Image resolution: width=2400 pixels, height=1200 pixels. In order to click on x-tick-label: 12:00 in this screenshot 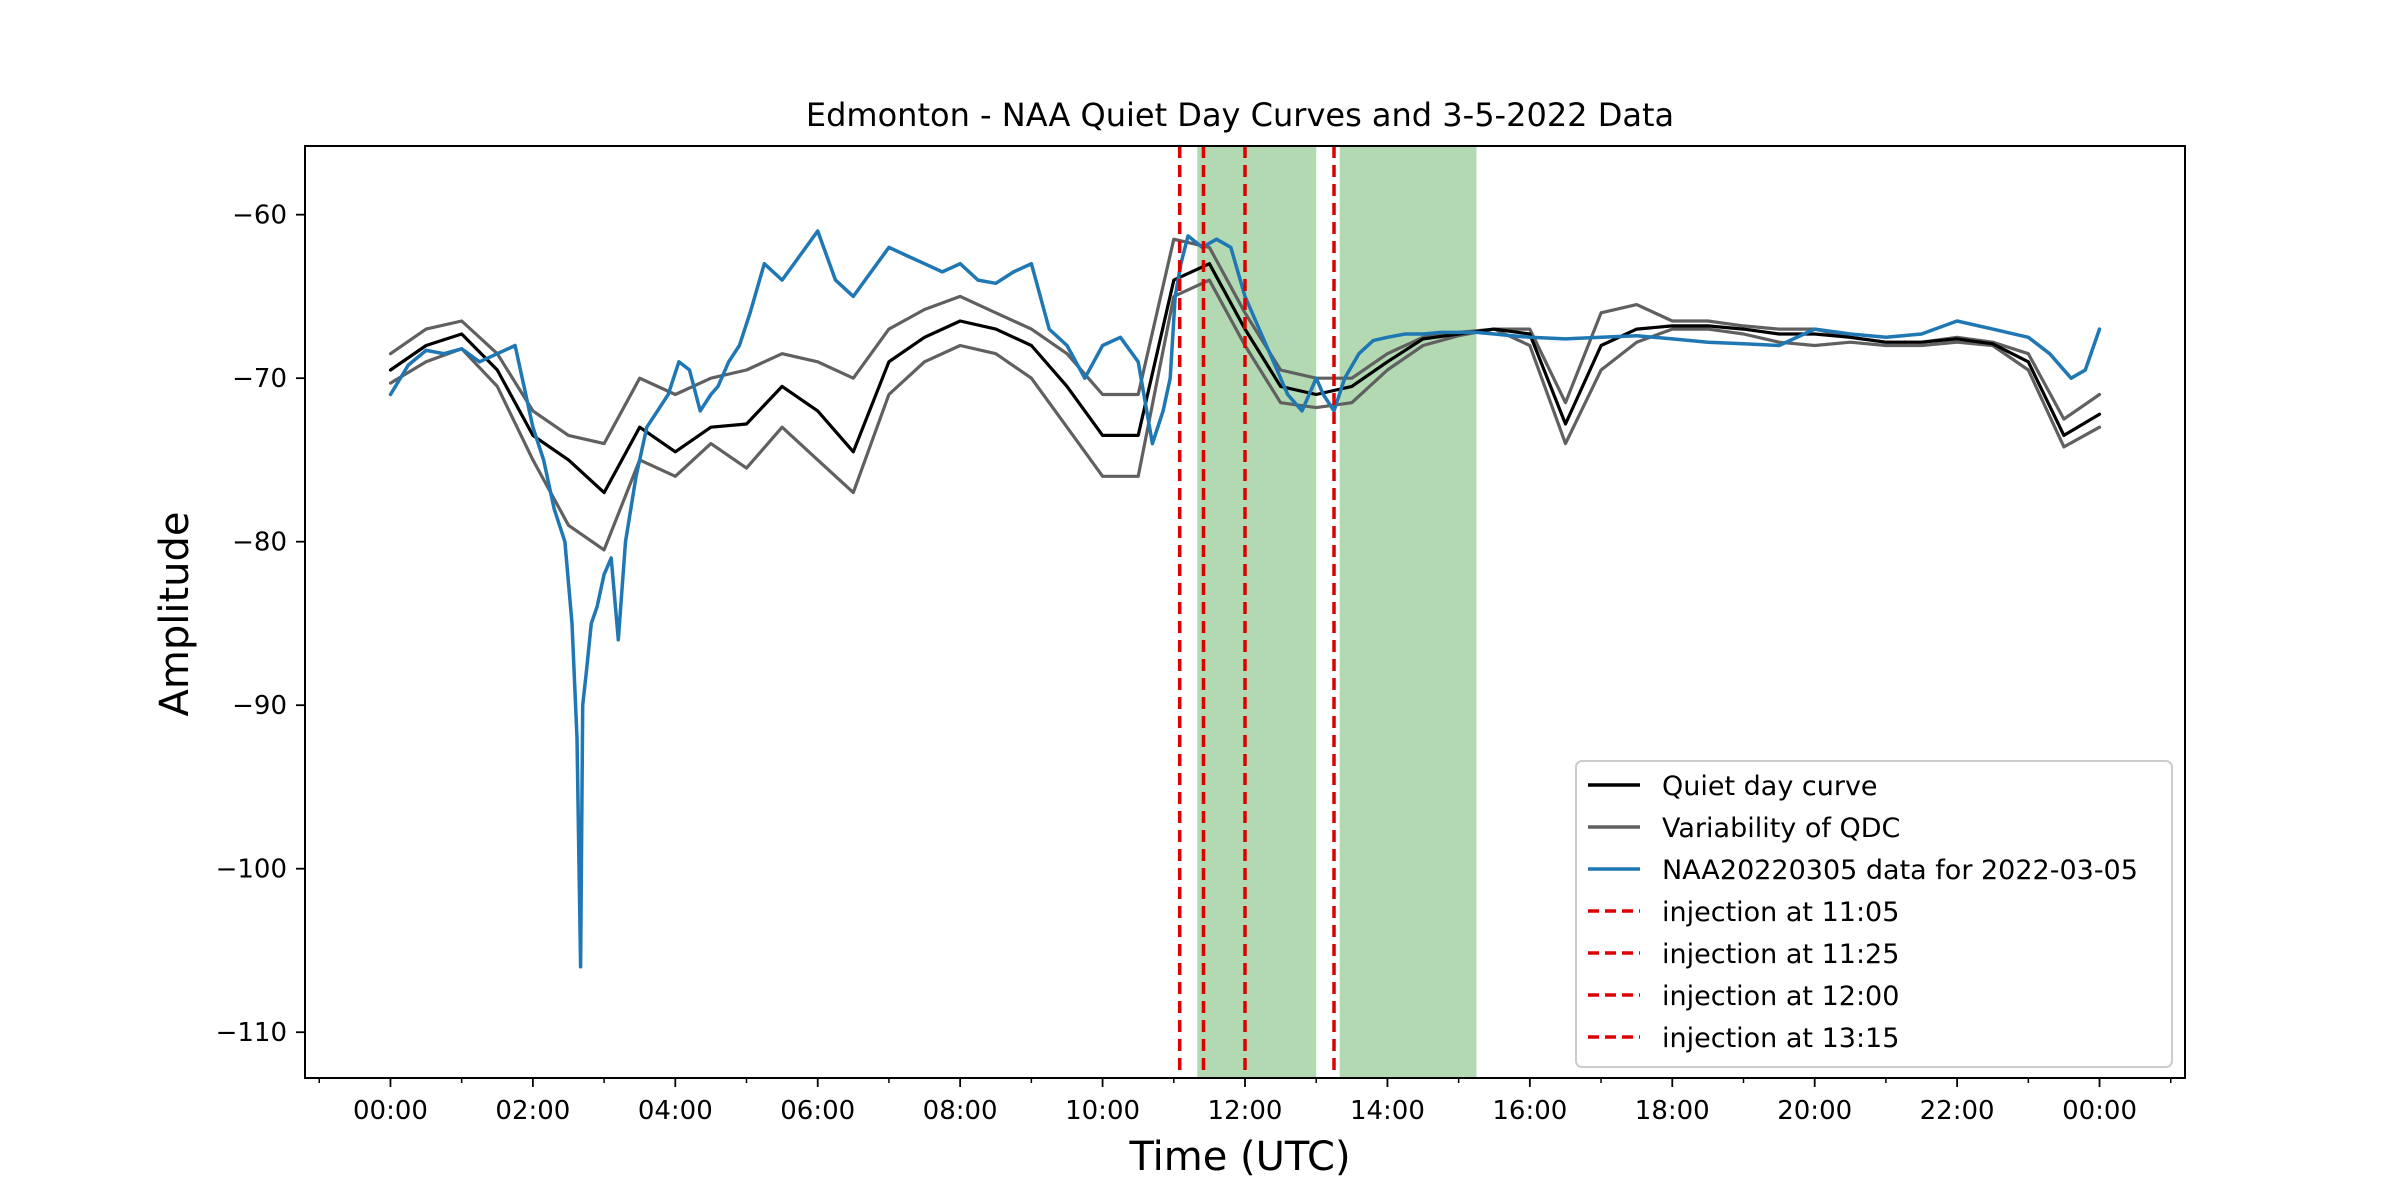, I will do `click(1245, 1111)`.